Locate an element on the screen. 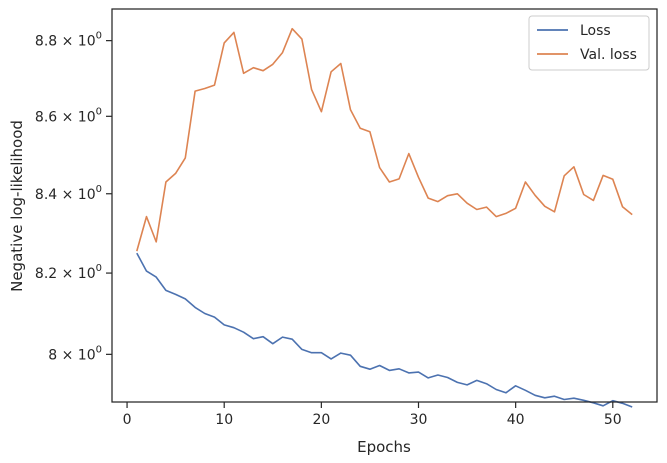 The height and width of the screenshot is (463, 667). legend-label-loss: Loss is located at coordinates (595, 31).